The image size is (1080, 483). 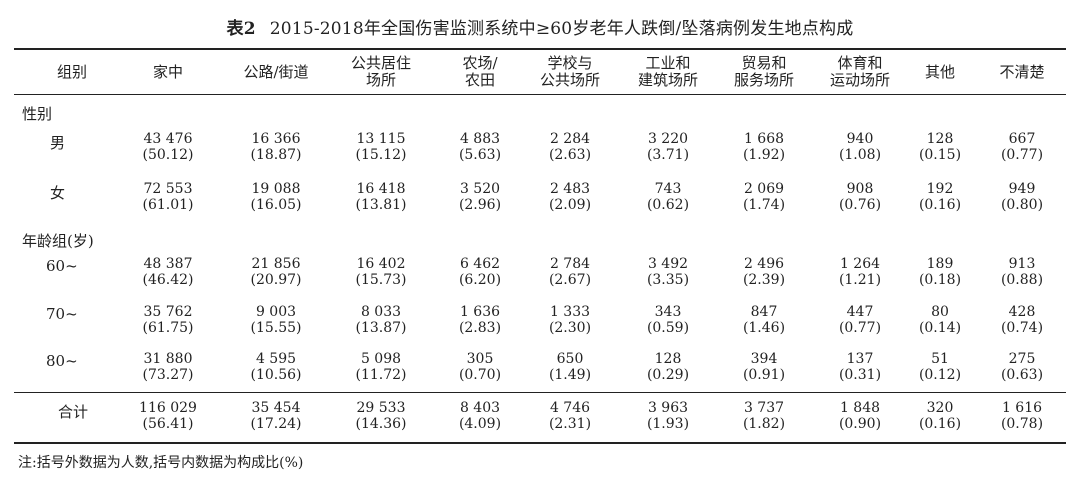 I want to click on cell-percent: (73.27), so click(x=168, y=375).